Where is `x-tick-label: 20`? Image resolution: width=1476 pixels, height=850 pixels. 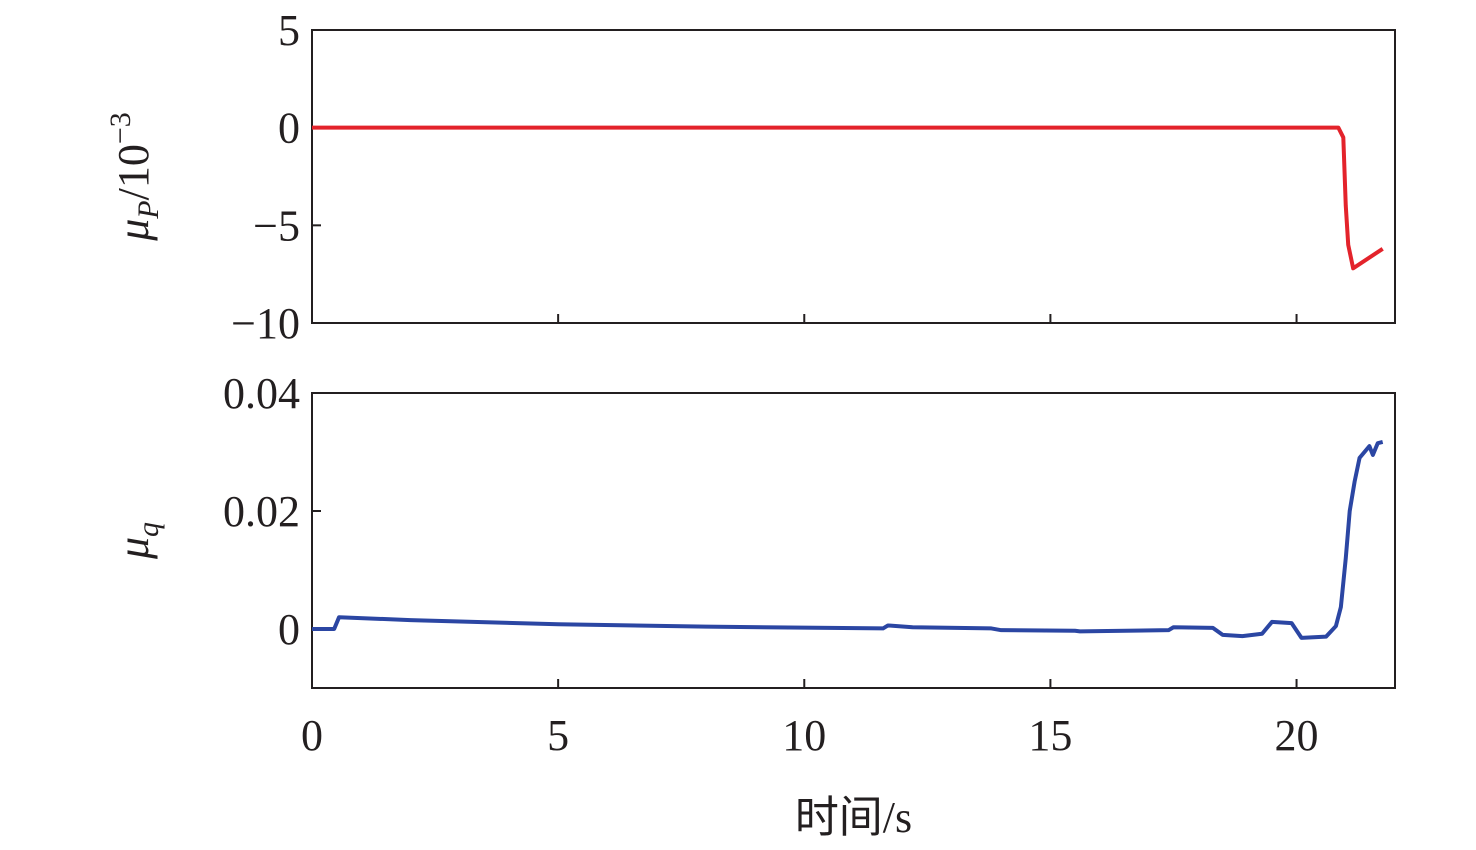
x-tick-label: 20 is located at coordinates (1297, 735).